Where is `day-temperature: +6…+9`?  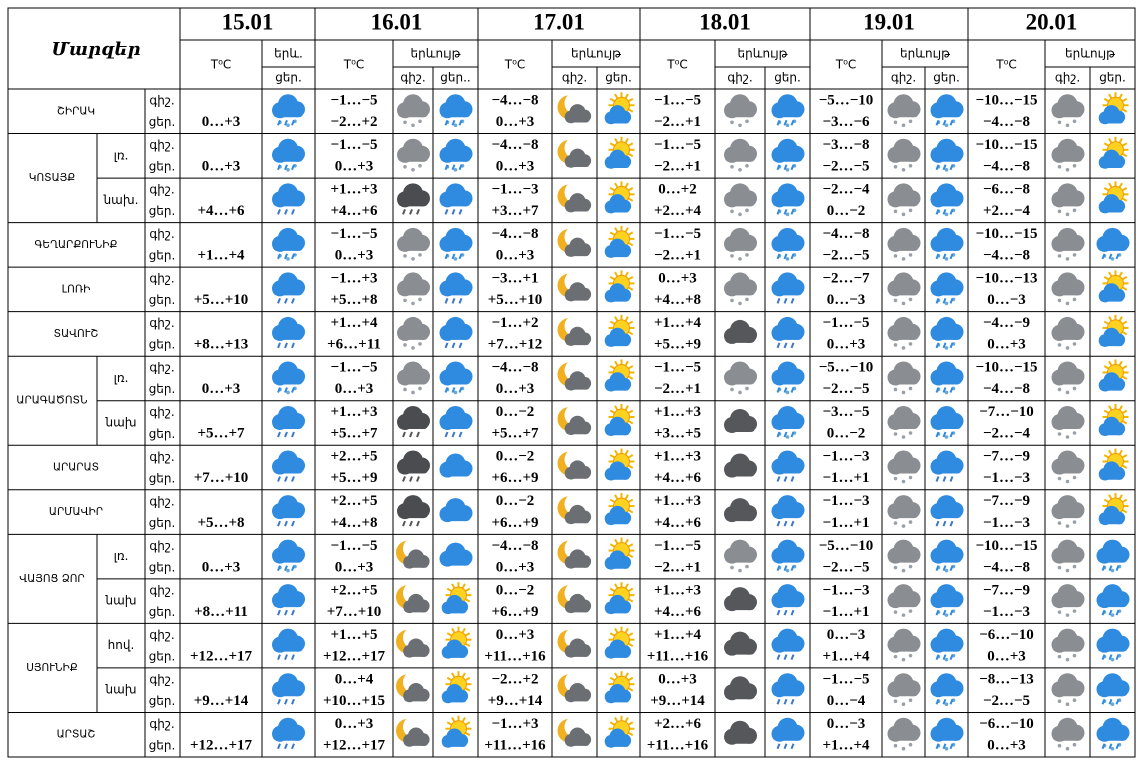 day-temperature: +6…+9 is located at coordinates (514, 612).